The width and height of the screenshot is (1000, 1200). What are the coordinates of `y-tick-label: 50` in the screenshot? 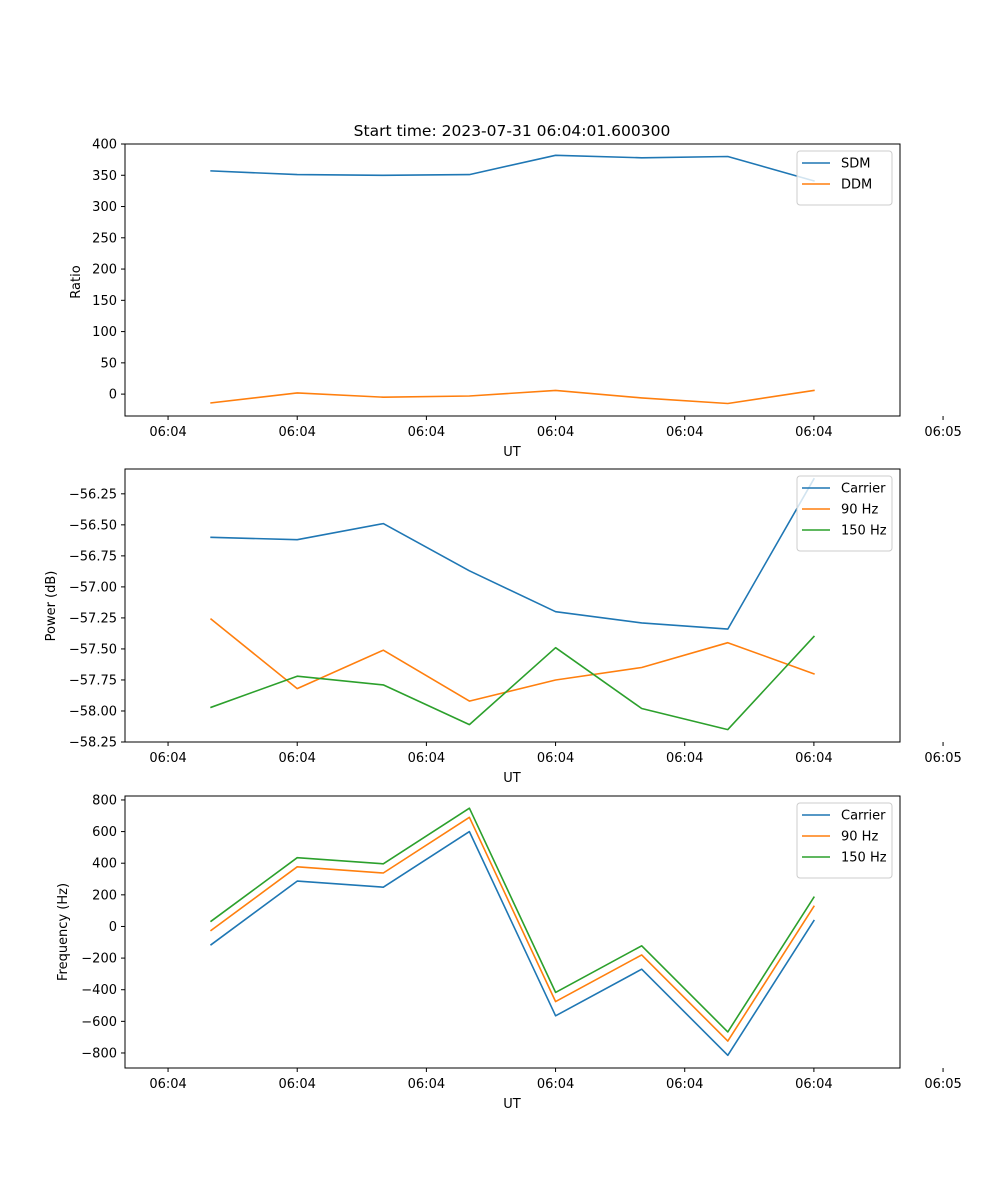 It's located at (108, 363).